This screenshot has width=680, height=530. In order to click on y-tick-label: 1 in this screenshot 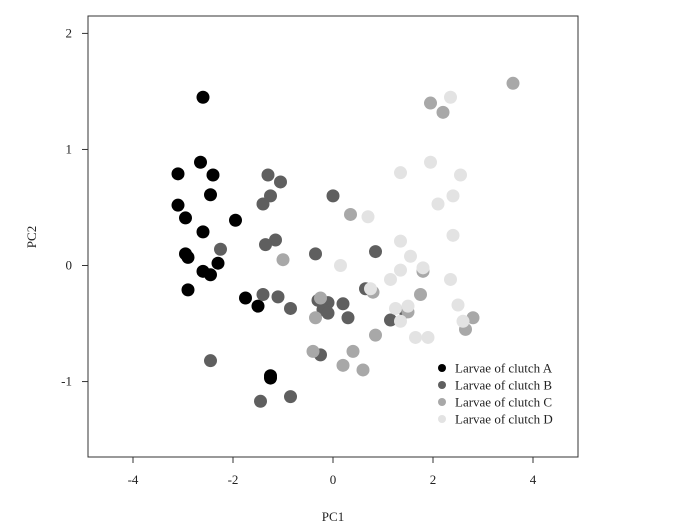, I will do `click(69, 148)`.